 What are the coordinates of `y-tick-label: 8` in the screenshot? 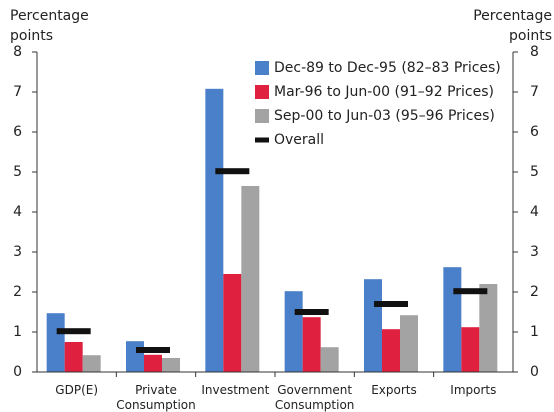 It's located at (17, 52).